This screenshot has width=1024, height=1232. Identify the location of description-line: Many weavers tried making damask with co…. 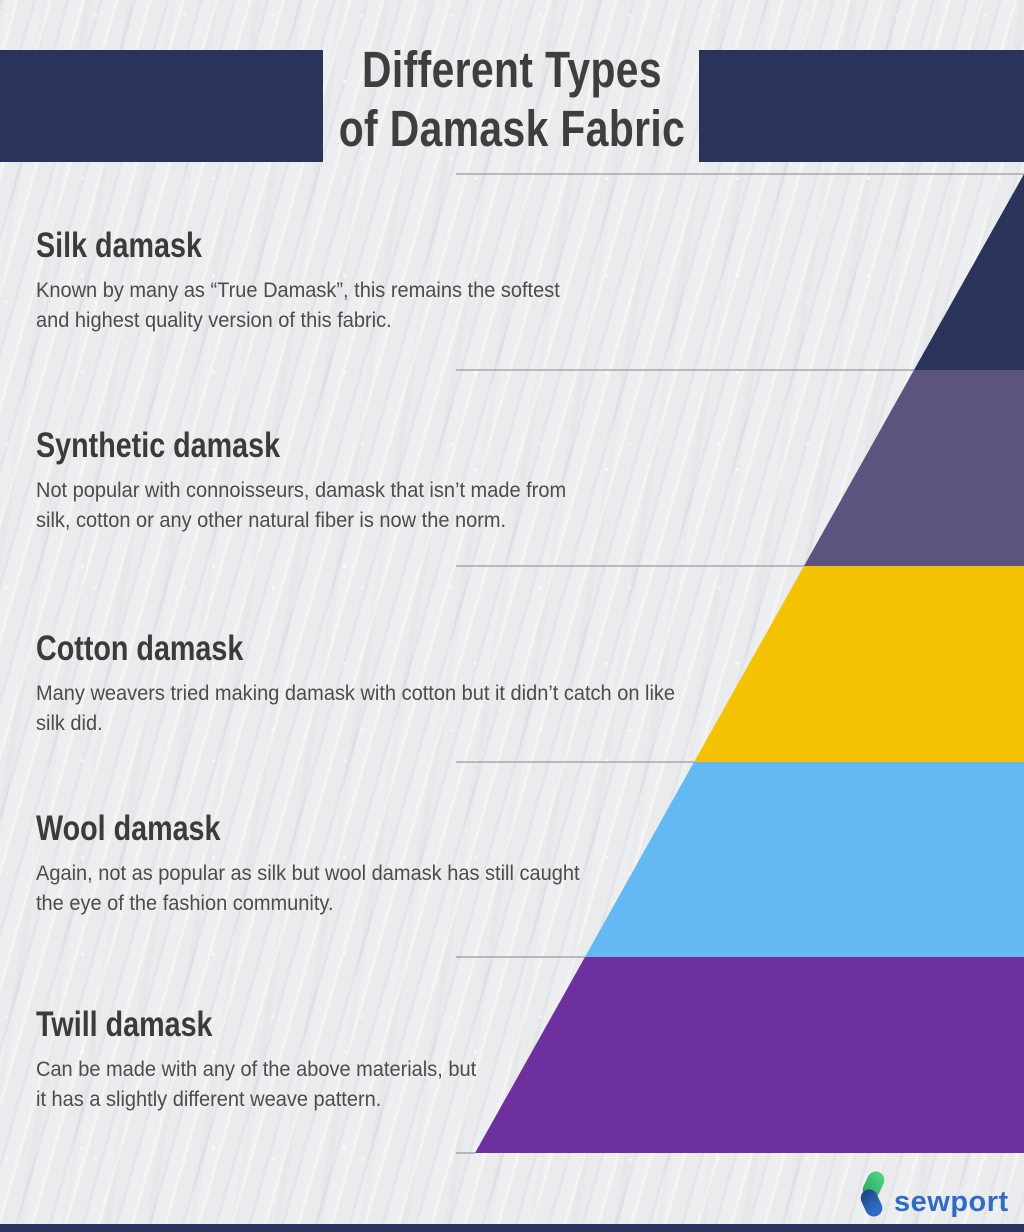
(356, 693).